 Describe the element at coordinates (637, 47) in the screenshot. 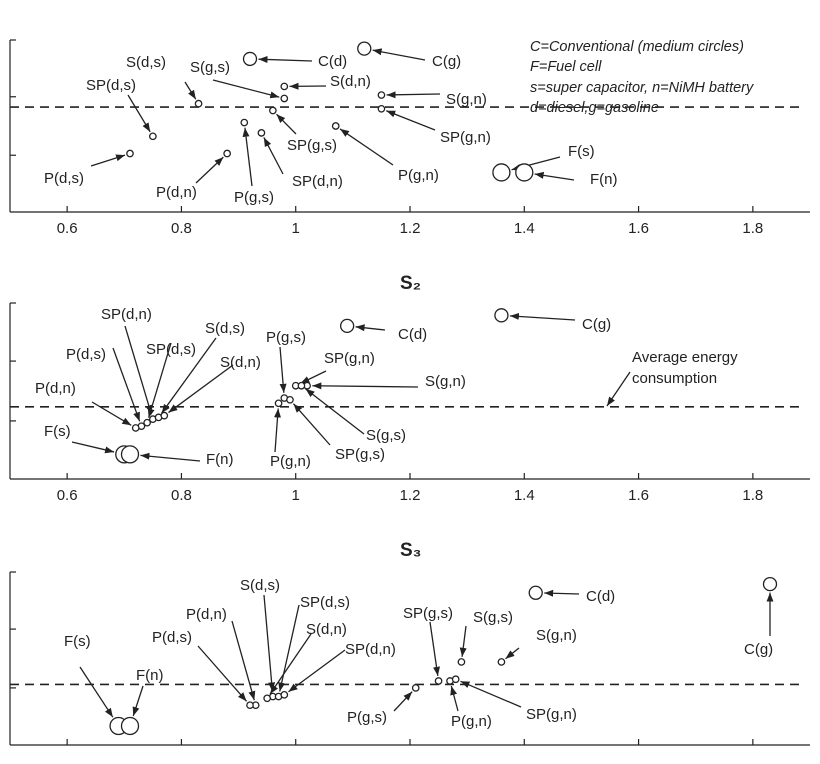

I see `legend-entry: C=Conventional (medium circles)` at that location.